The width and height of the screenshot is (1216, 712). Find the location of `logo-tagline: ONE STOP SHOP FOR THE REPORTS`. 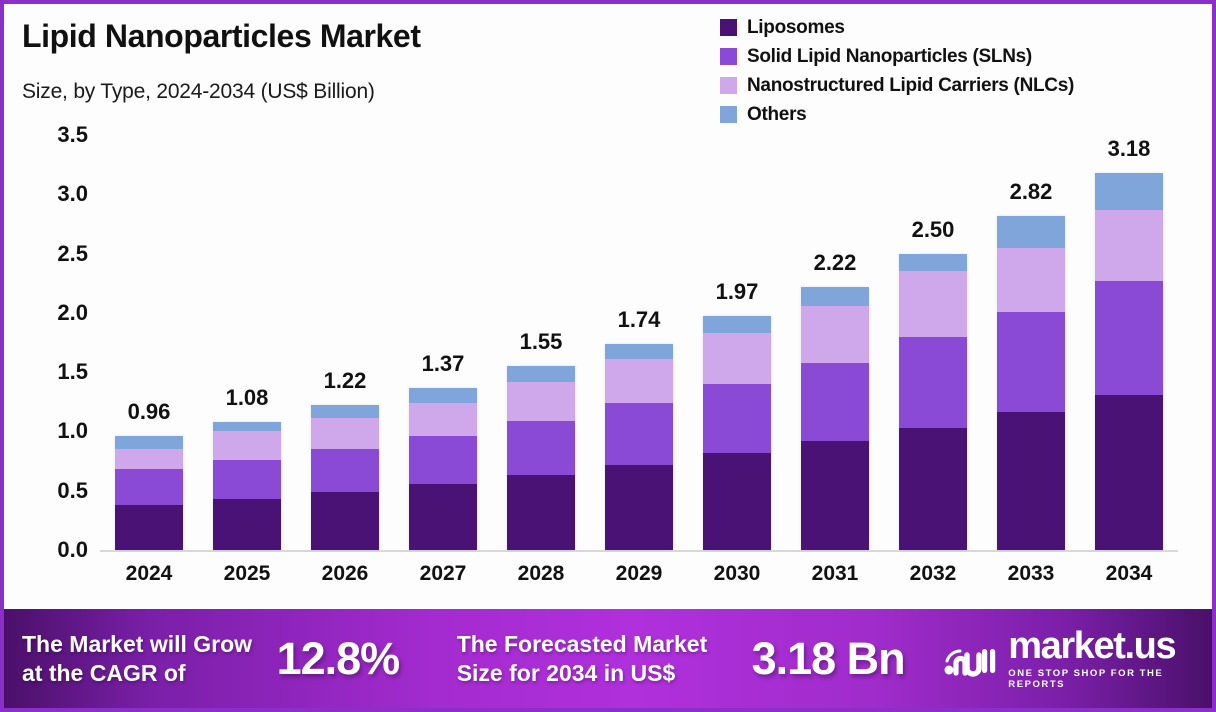

logo-tagline: ONE STOP SHOP FOR THE REPORTS is located at coordinates (1086, 679).